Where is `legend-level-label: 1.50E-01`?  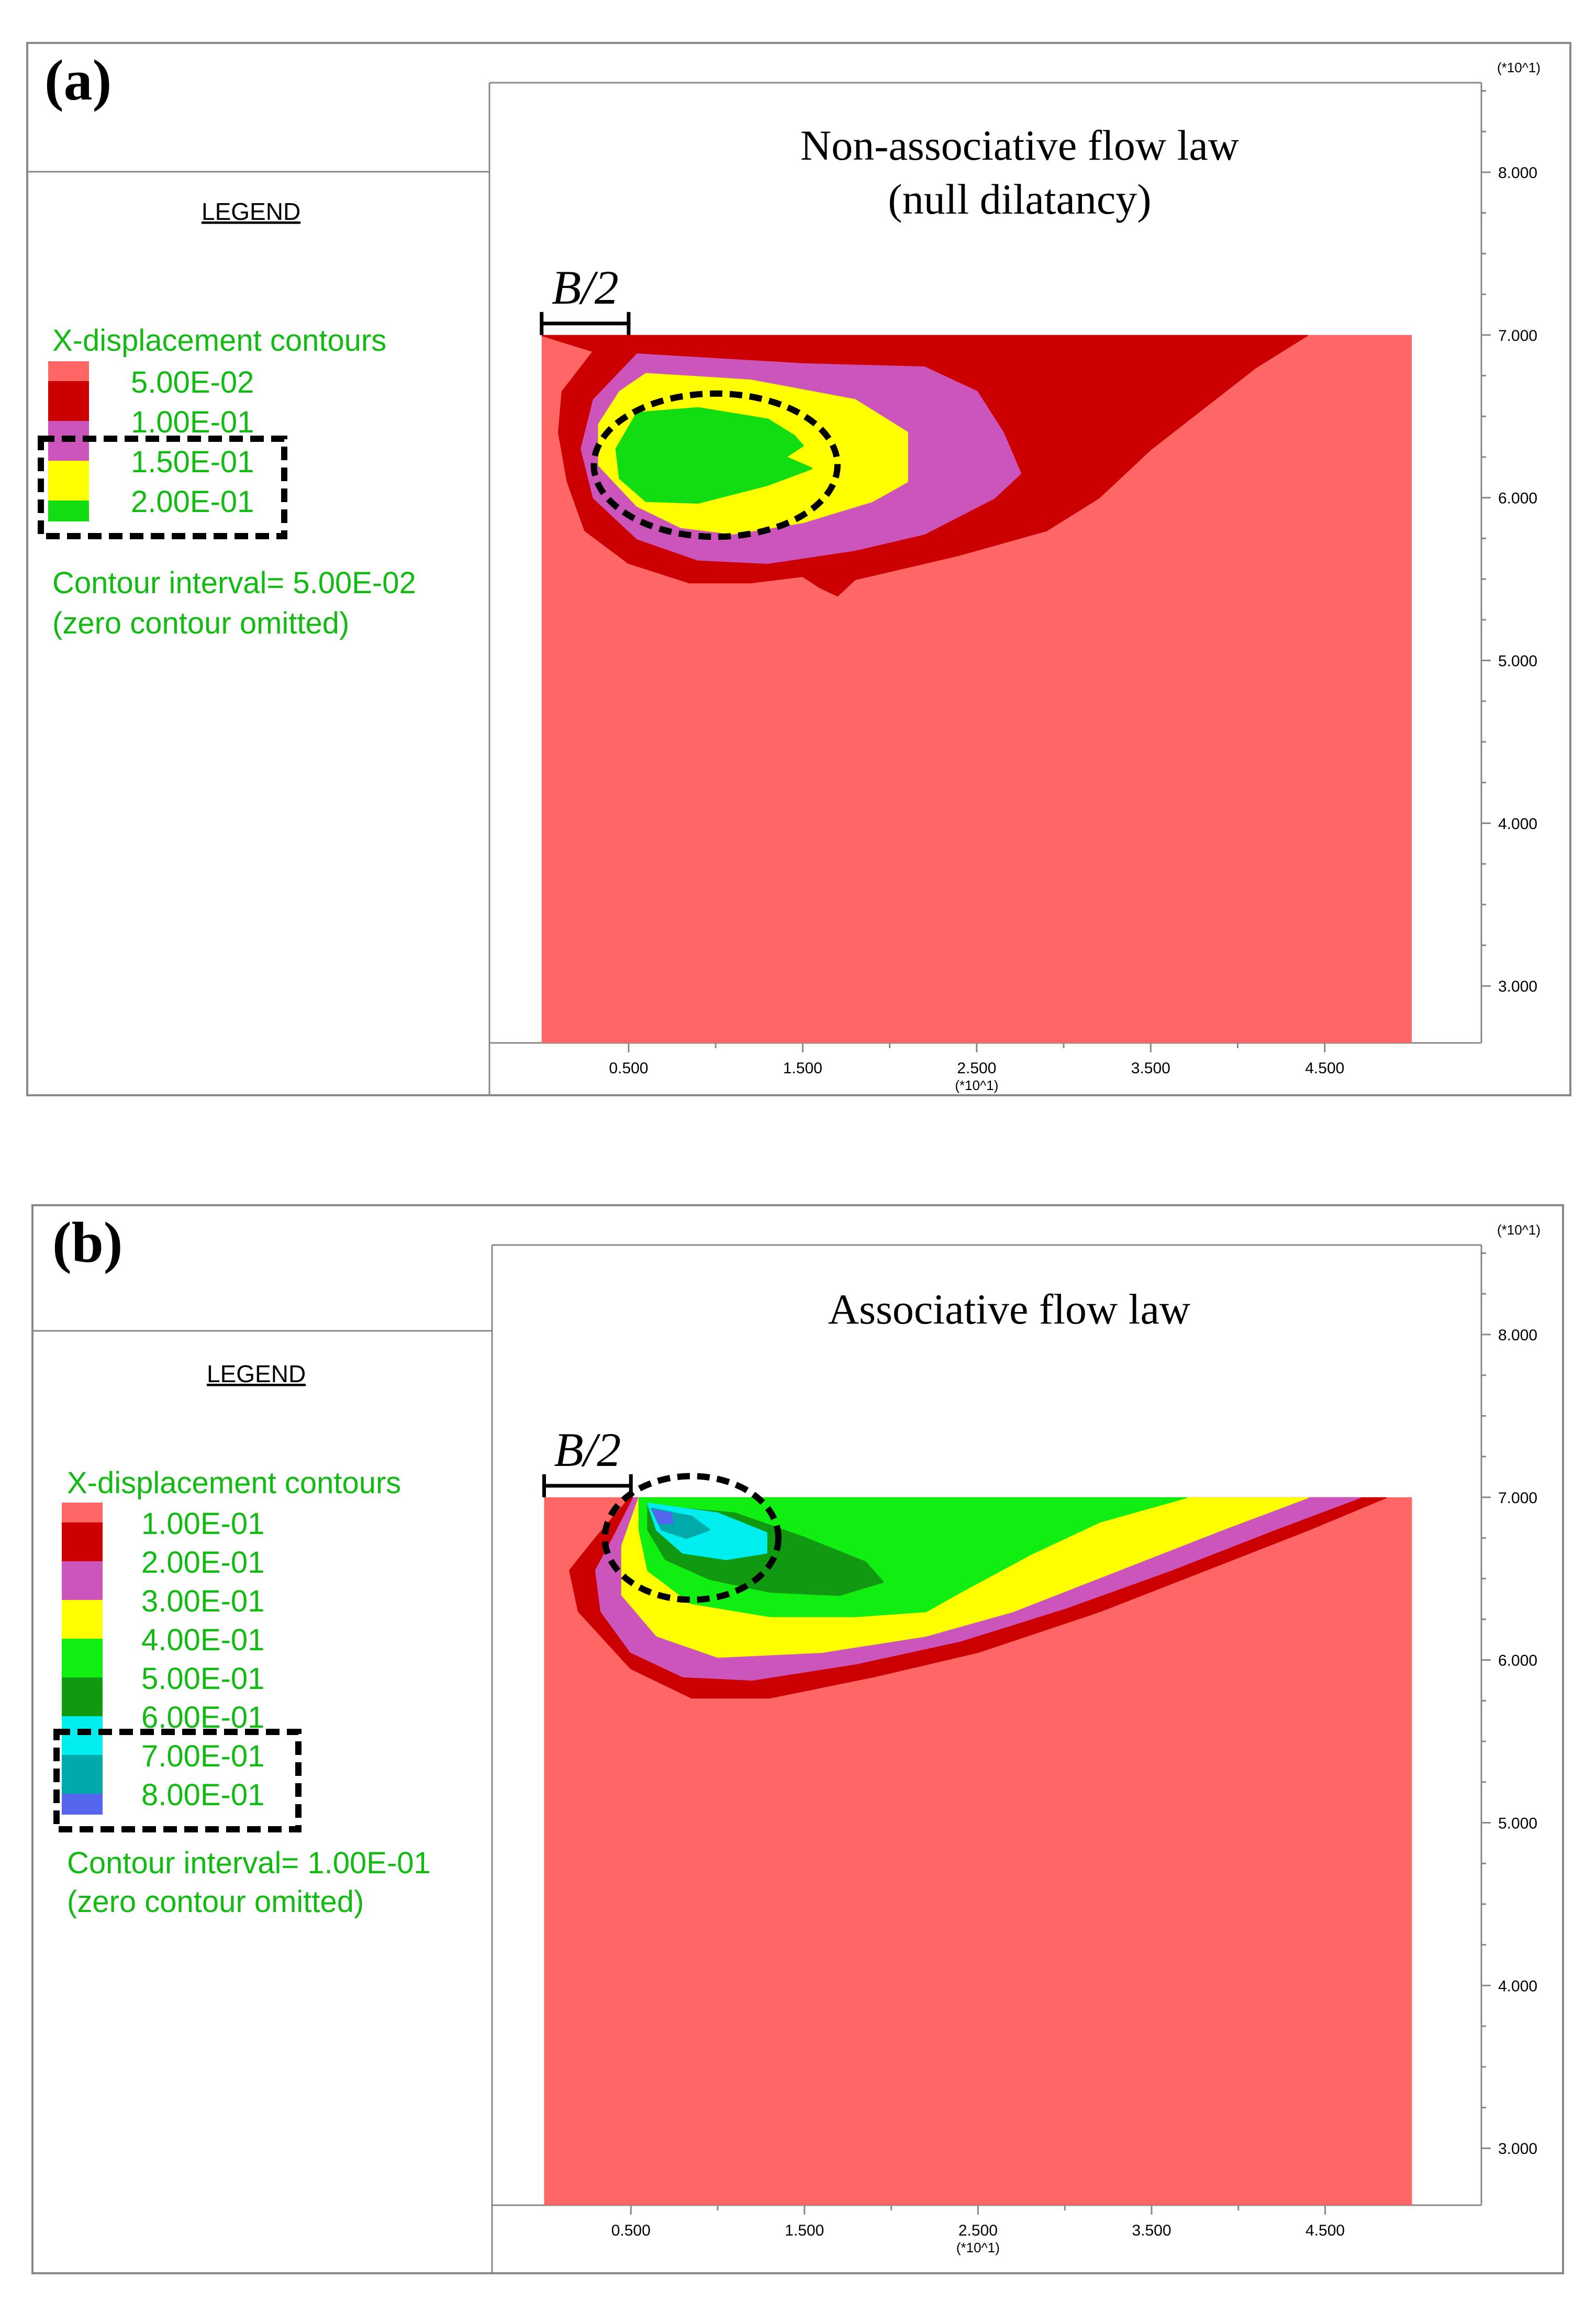 legend-level-label: 1.50E-01 is located at coordinates (192, 462).